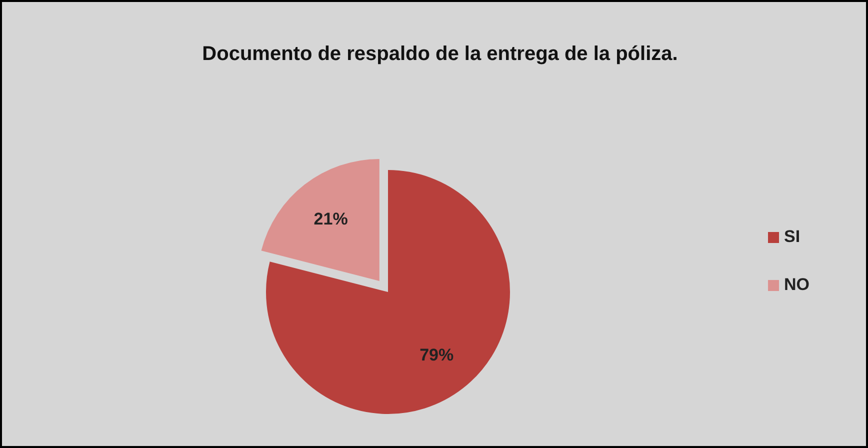 The height and width of the screenshot is (448, 868). What do you see at coordinates (797, 284) in the screenshot?
I see `legend-label: NO` at bounding box center [797, 284].